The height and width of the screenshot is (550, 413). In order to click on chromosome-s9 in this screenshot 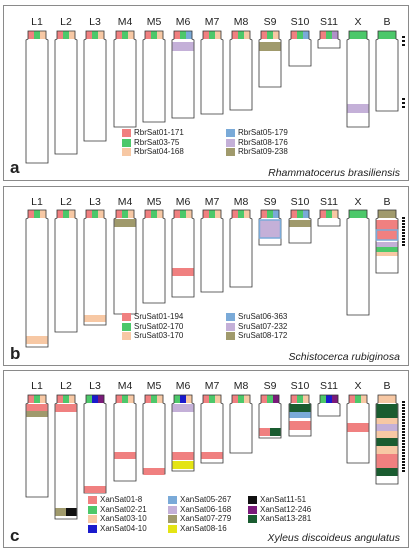, I will do `click(270, 416)`.